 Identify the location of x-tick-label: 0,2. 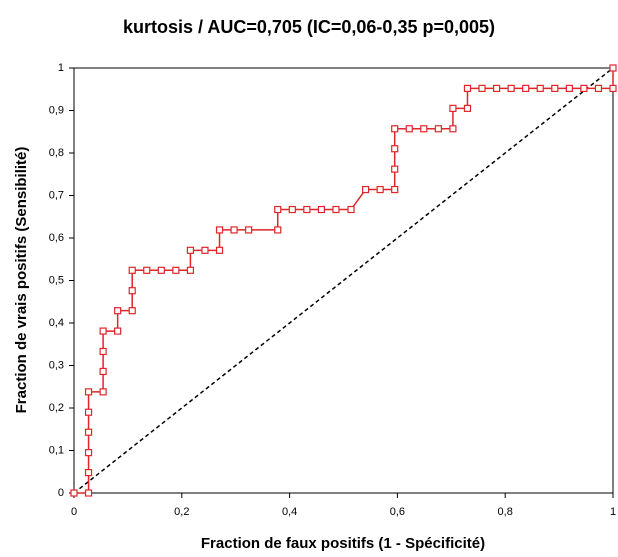
(181, 512).